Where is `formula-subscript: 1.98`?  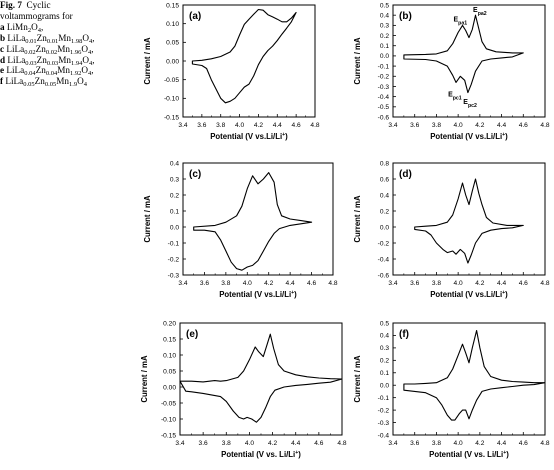 formula-subscript: 1.98 is located at coordinates (77, 41).